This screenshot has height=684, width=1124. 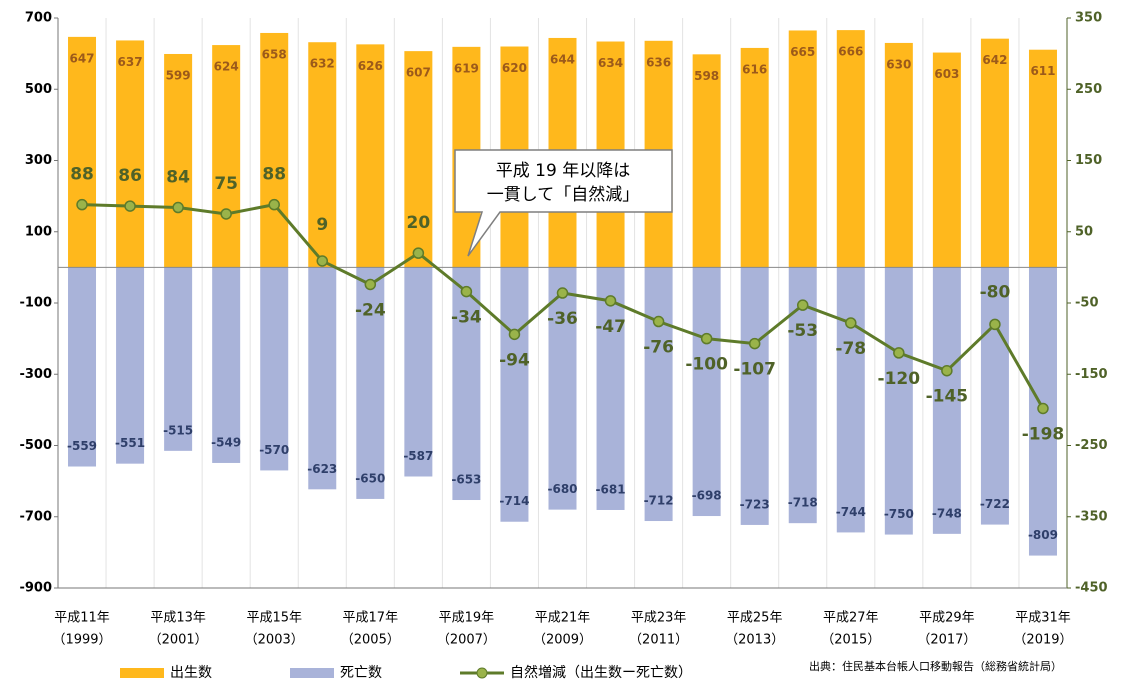 I want to click on line-label: -78, so click(x=850, y=349).